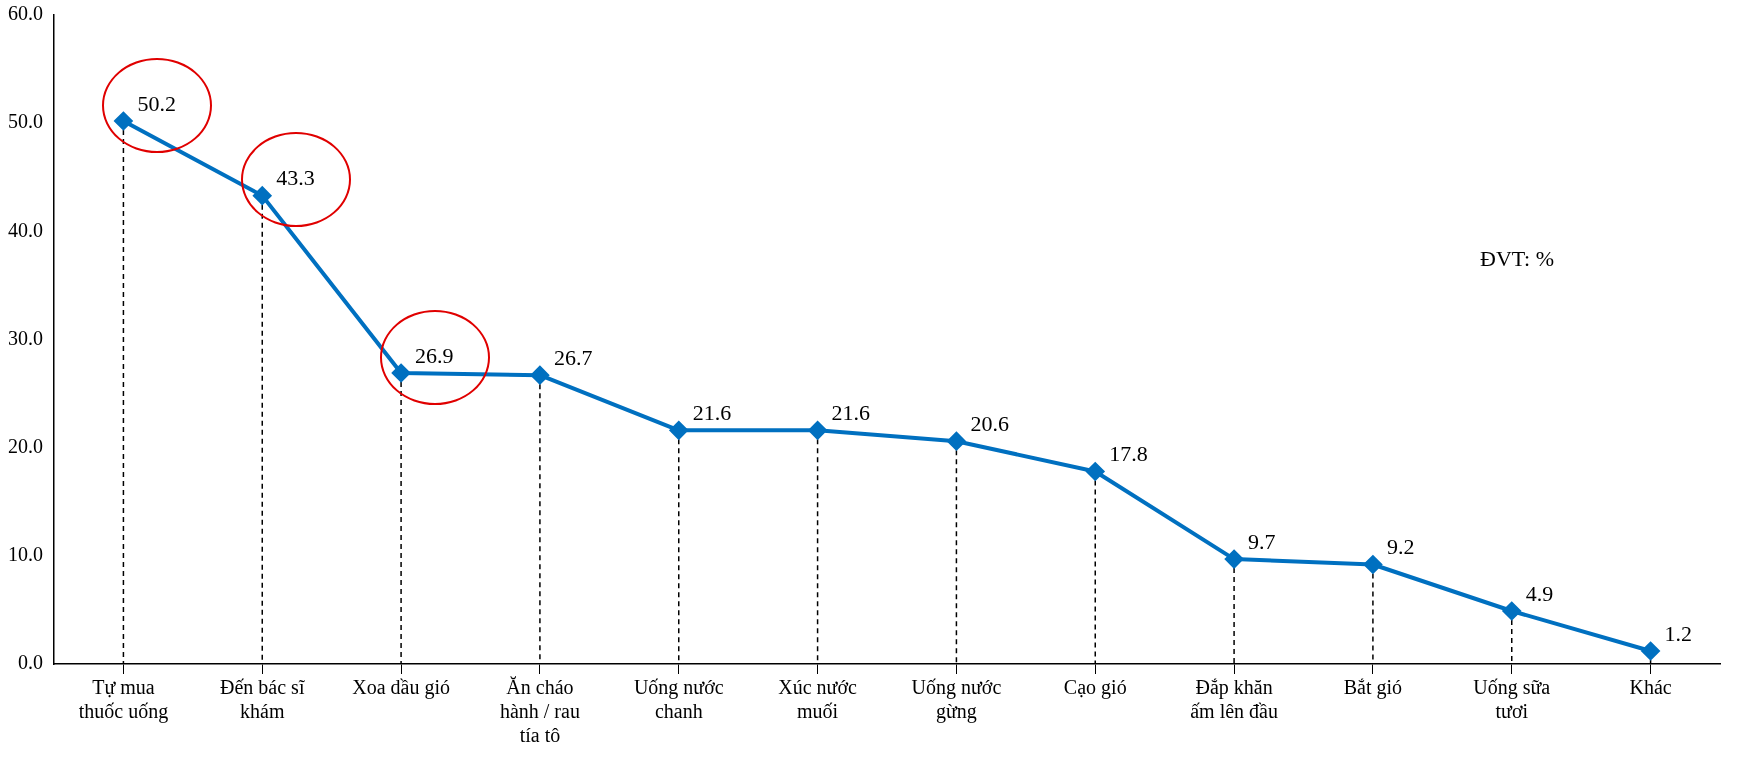 The height and width of the screenshot is (757, 1760). I want to click on data-label: 26.9, so click(434, 355).